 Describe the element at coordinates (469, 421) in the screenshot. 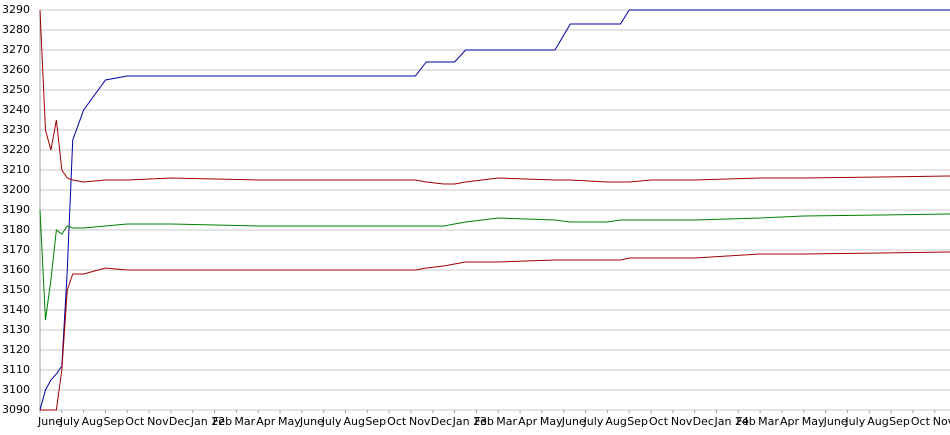

I see `x-tick-label: Jan 23` at that location.